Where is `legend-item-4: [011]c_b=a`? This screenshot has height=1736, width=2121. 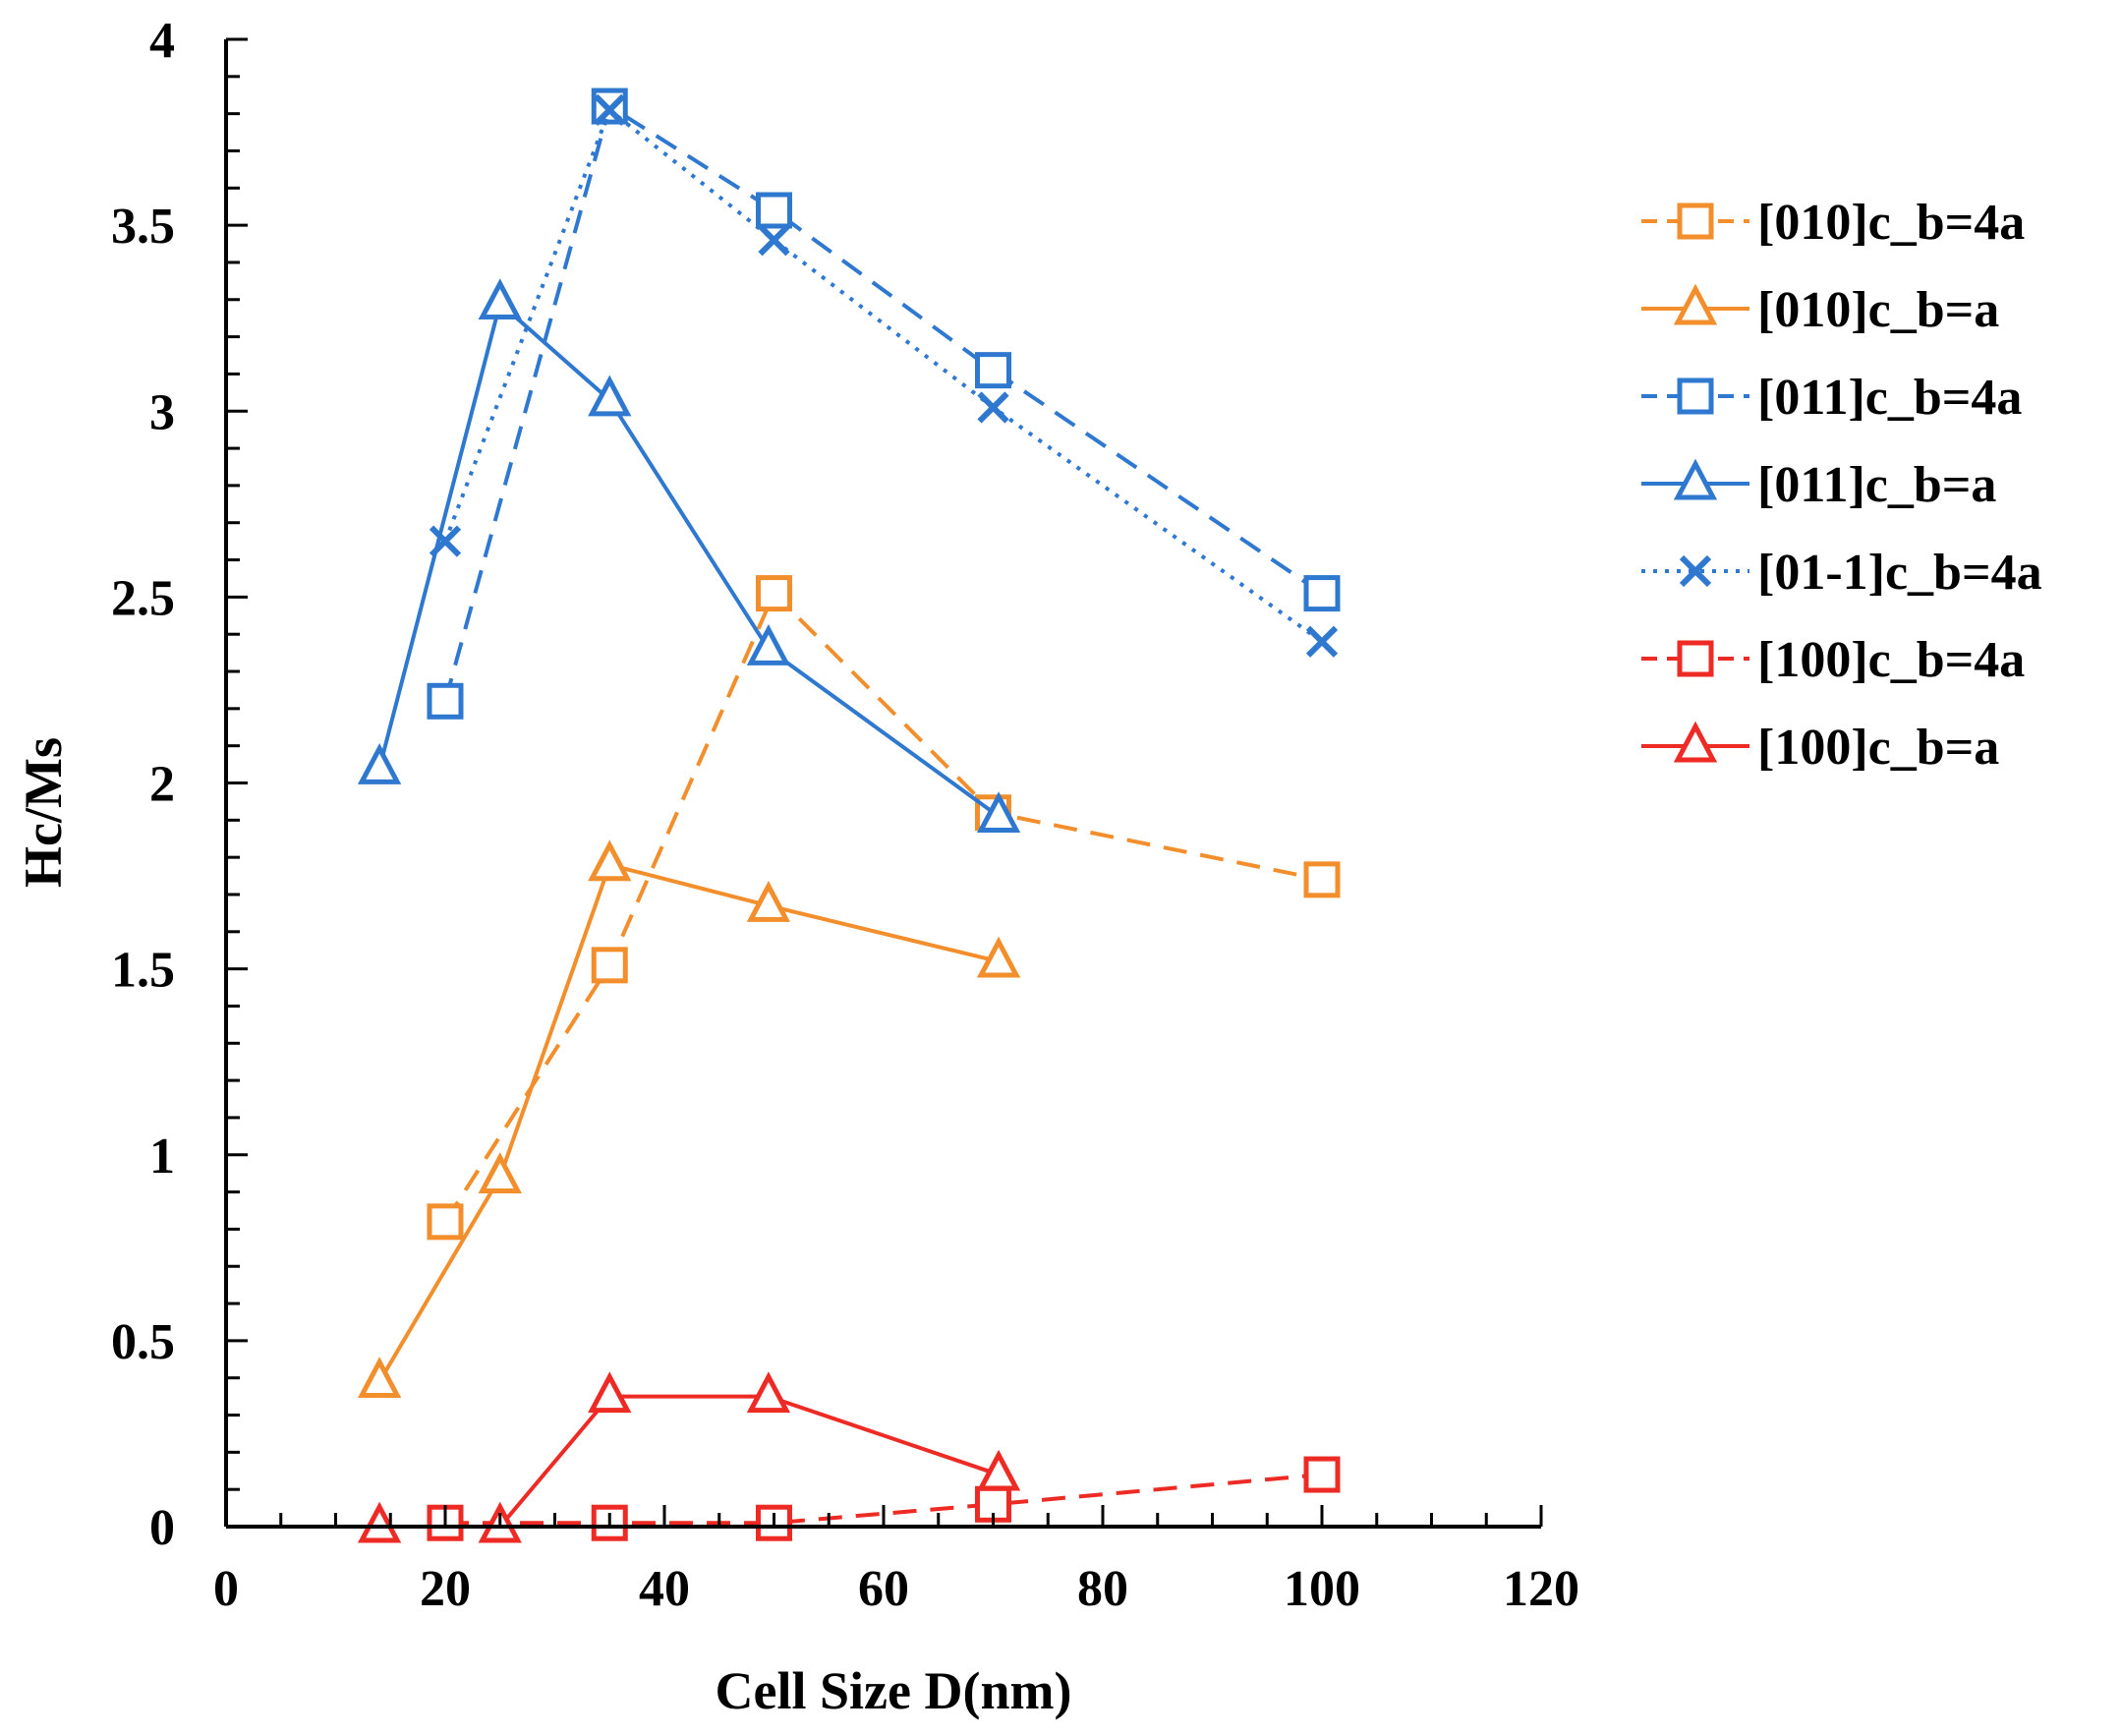
legend-item-4: [011]c_b=a is located at coordinates (1818, 485).